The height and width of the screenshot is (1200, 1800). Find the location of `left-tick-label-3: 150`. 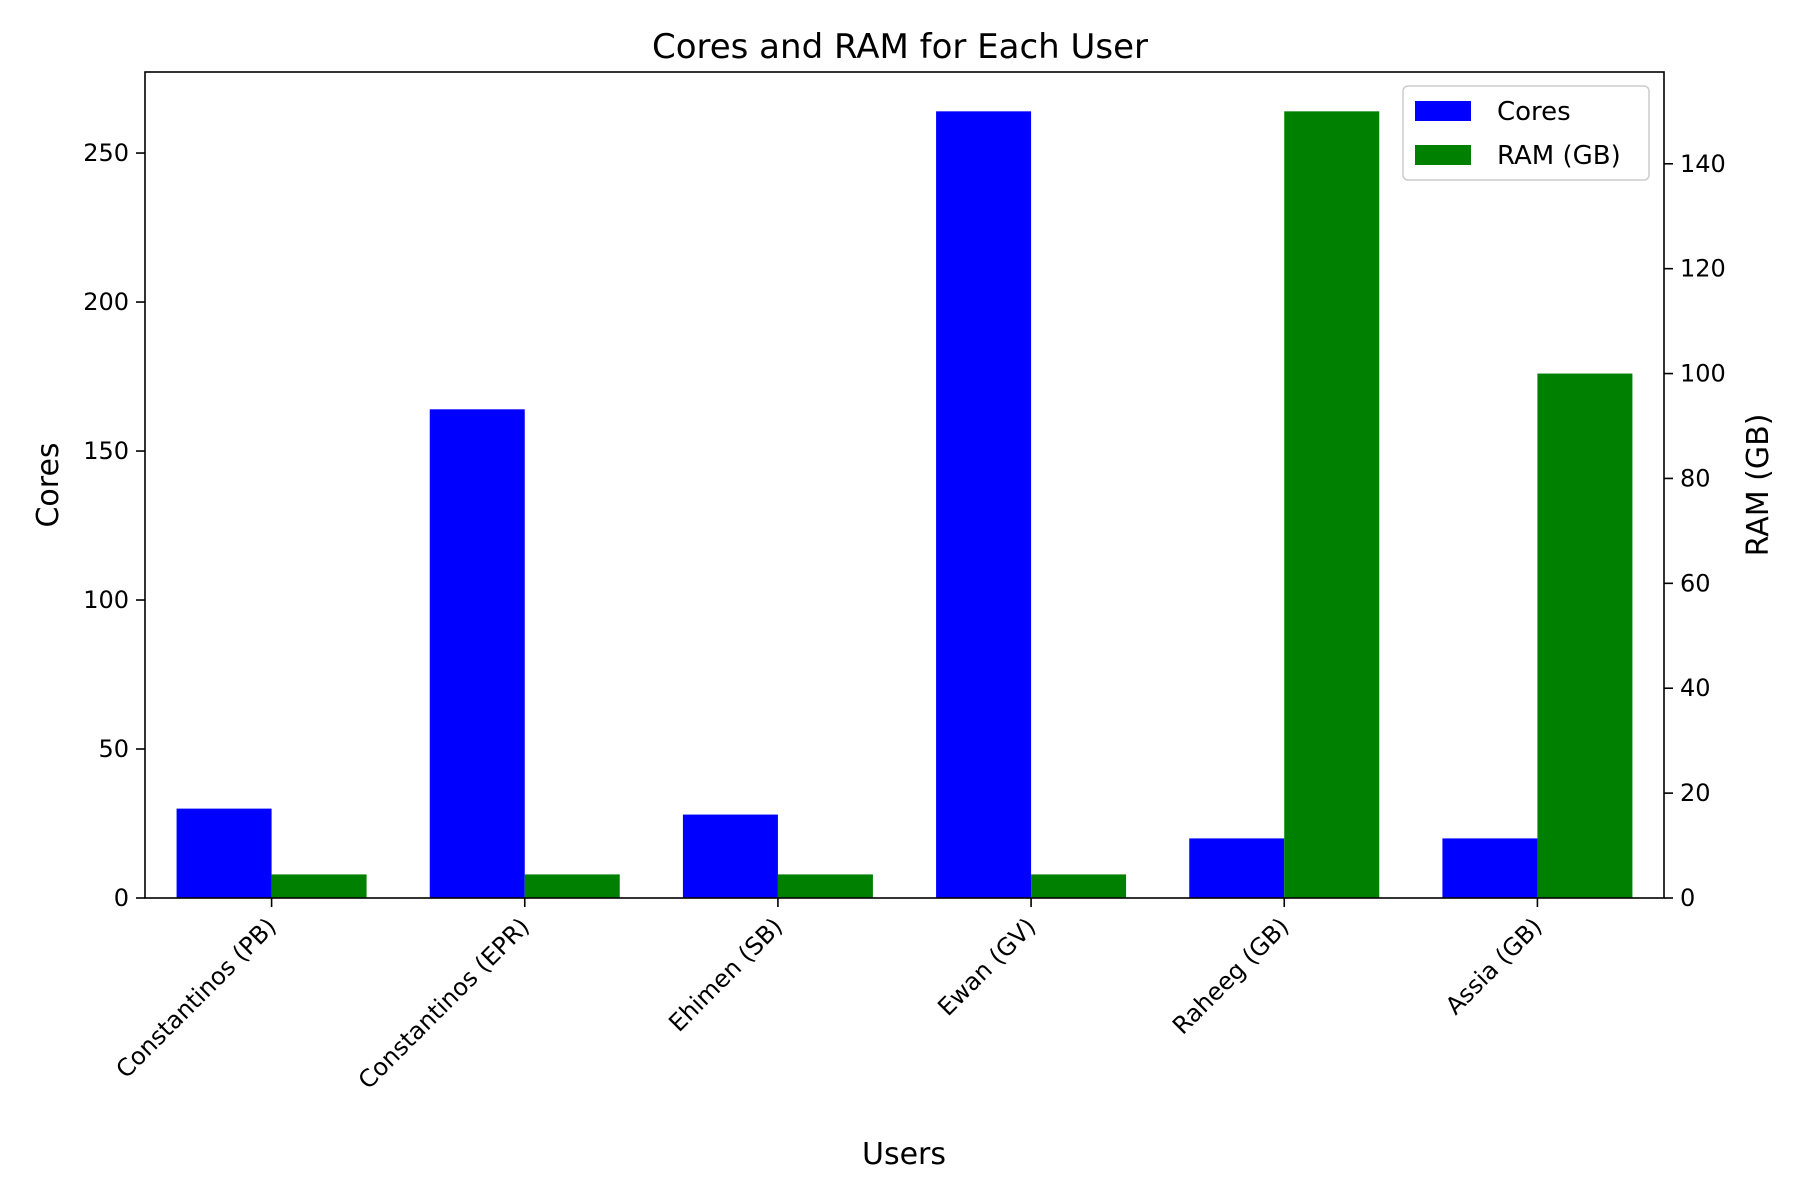

left-tick-label-3: 150 is located at coordinates (106, 451).